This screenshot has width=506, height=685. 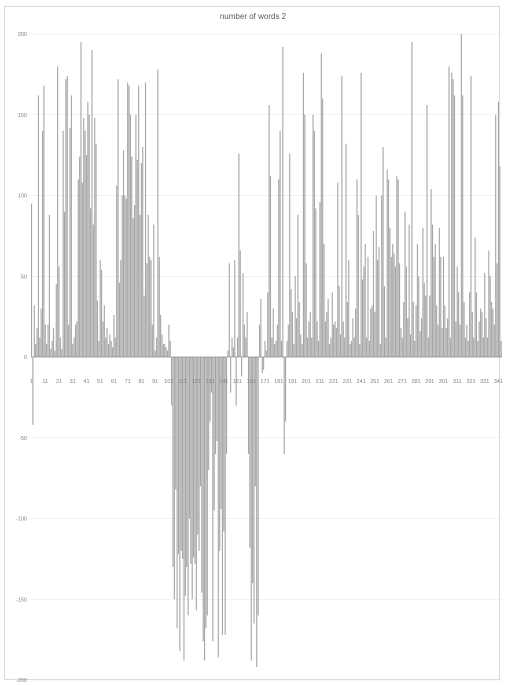 What do you see at coordinates (31, 382) in the screenshot?
I see `x-tick-label: 1` at bounding box center [31, 382].